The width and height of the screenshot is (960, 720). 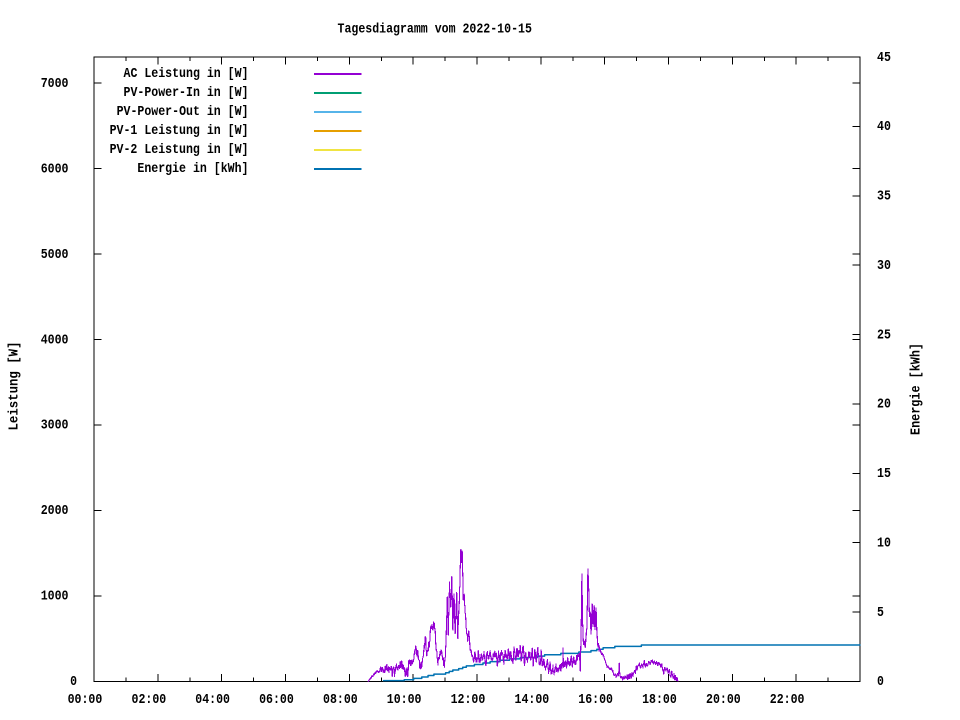 I want to click on svg-text: 5000, so click(x=55, y=255).